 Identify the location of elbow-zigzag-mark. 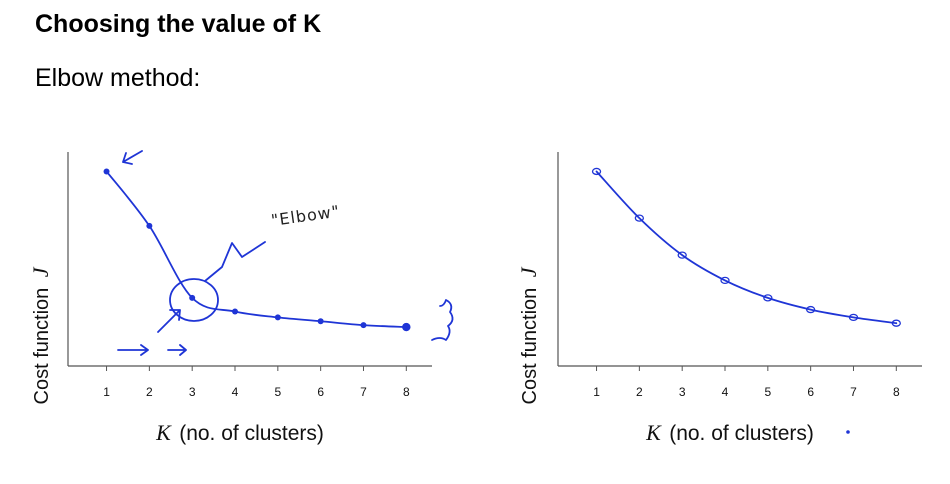
(235, 261).